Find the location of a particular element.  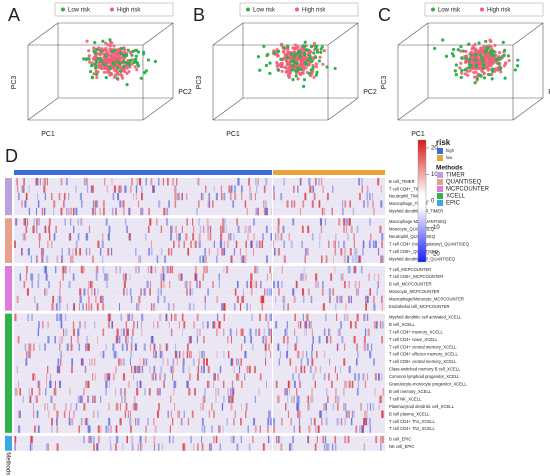

row-label: T cell CD4+ naive_XCELL is located at coordinates (413, 339).